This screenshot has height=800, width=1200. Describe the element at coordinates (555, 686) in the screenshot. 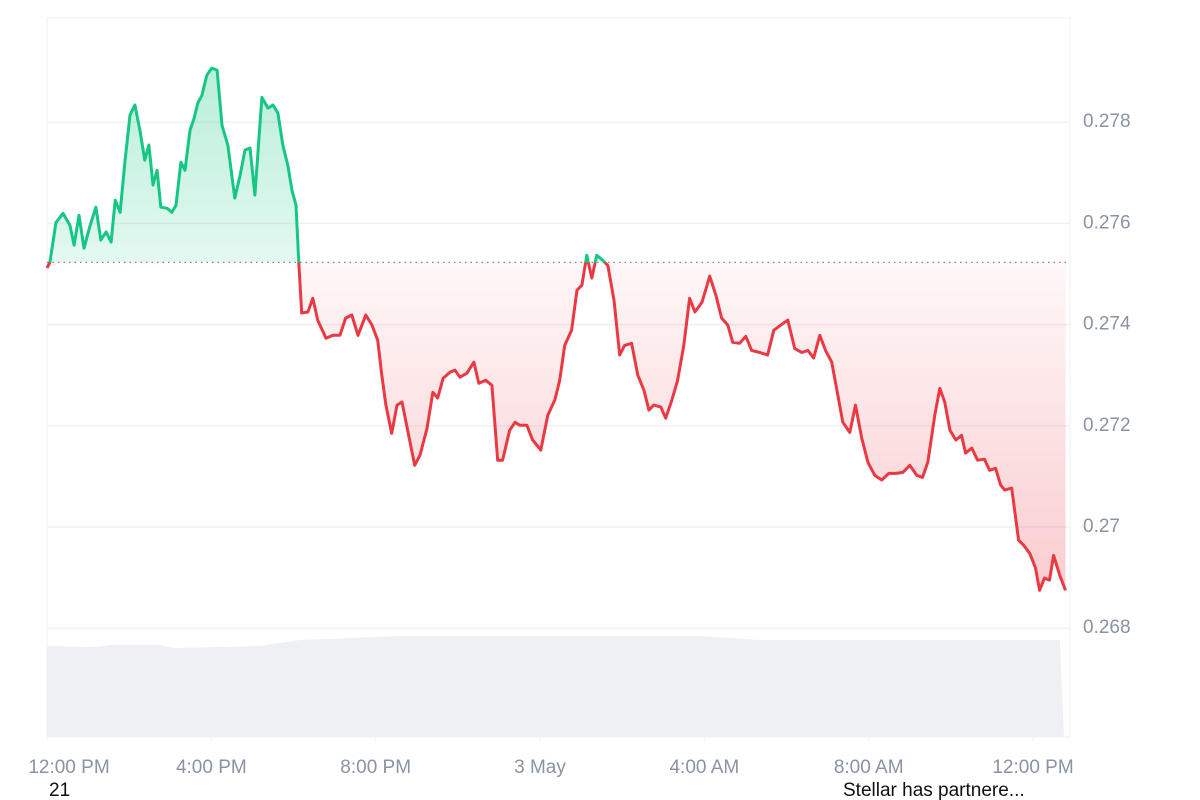

I see `volume-area` at that location.